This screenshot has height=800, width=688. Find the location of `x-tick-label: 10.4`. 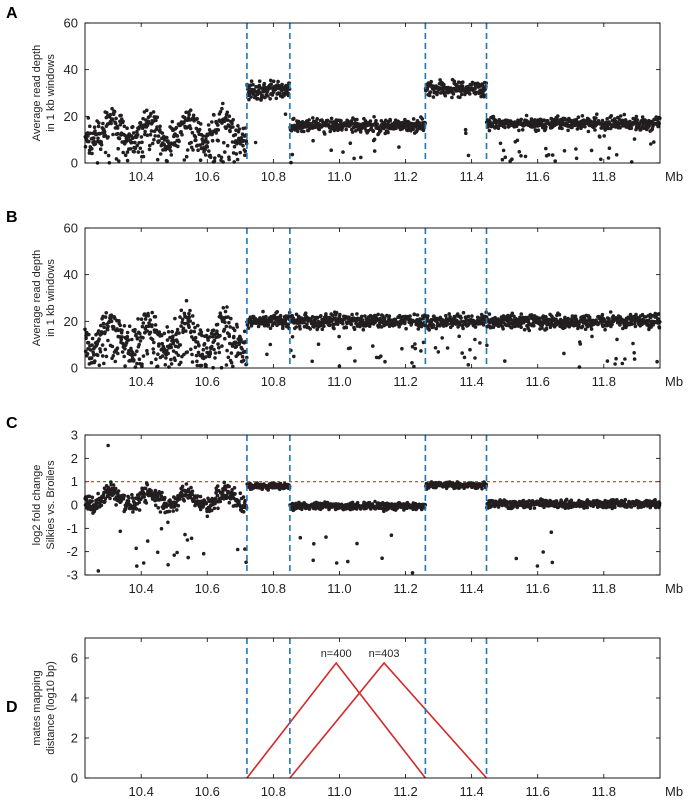

x-tick-label: 10.4 is located at coordinates (141, 791).